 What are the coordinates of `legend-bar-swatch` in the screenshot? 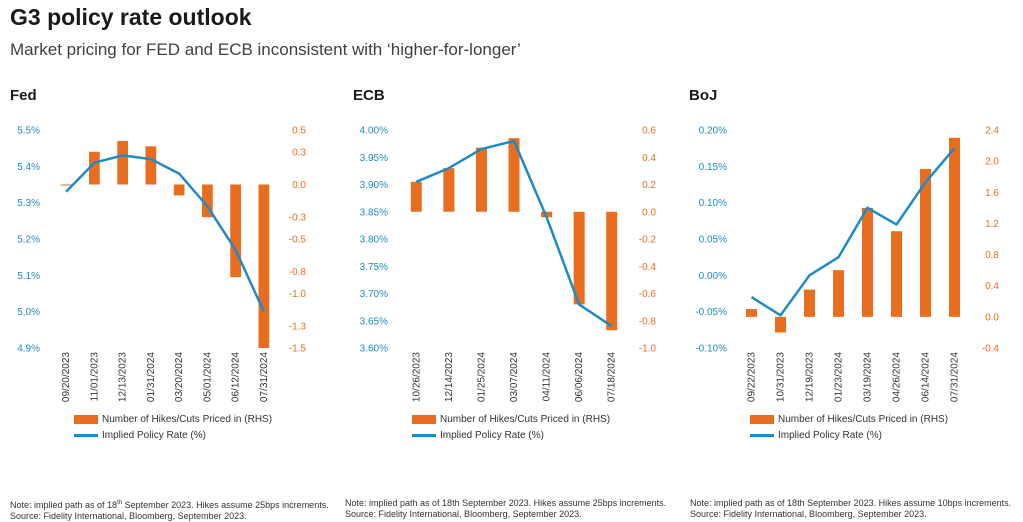 It's located at (762, 419).